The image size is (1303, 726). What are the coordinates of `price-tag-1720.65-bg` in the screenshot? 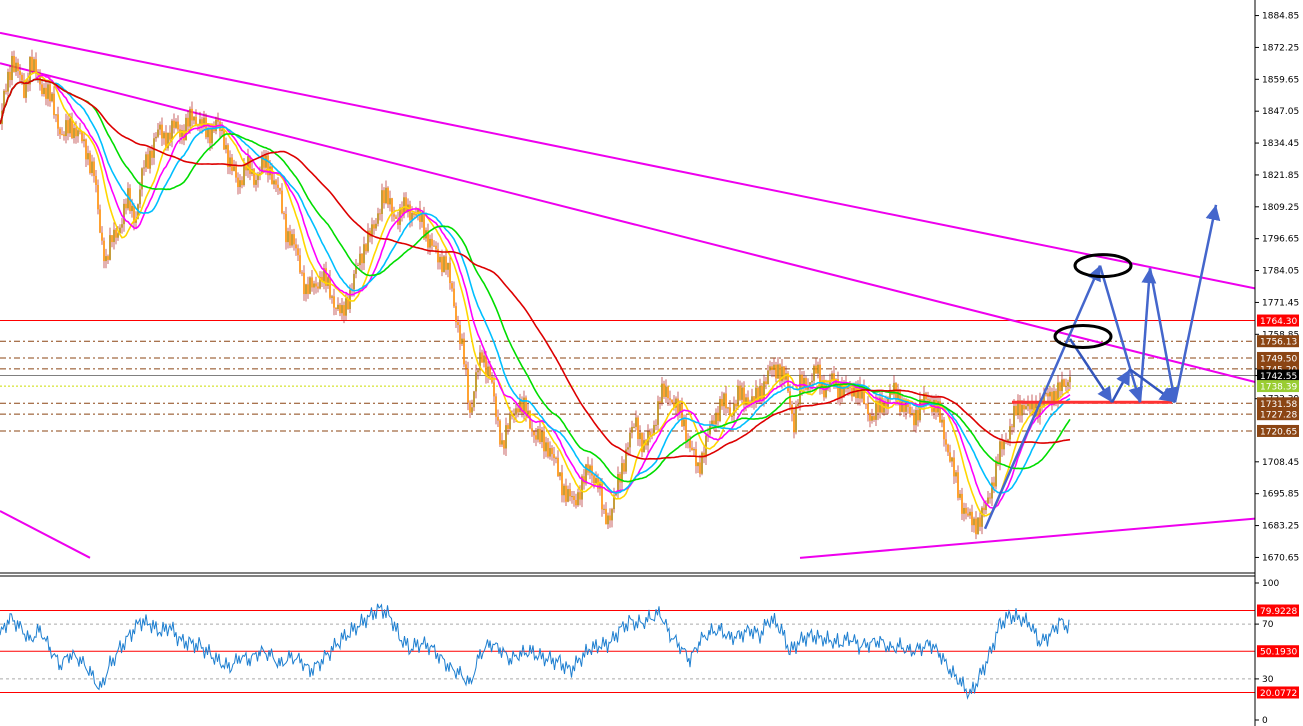 It's located at (1278, 430).